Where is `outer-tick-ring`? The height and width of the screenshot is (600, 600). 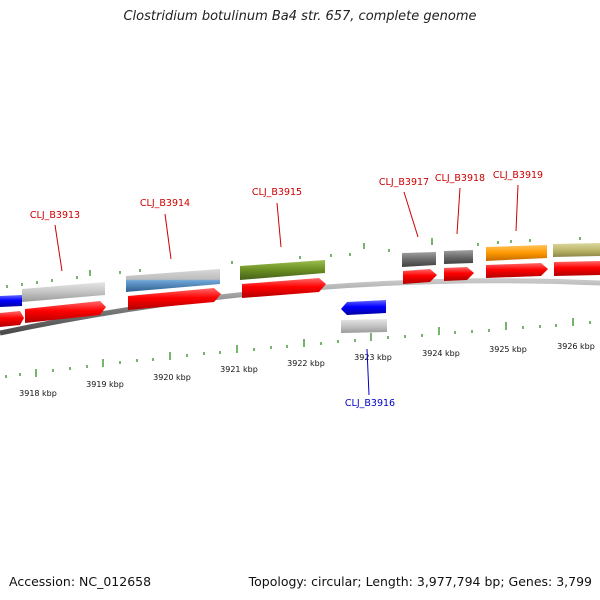 outer-tick-ring is located at coordinates (293, 262).